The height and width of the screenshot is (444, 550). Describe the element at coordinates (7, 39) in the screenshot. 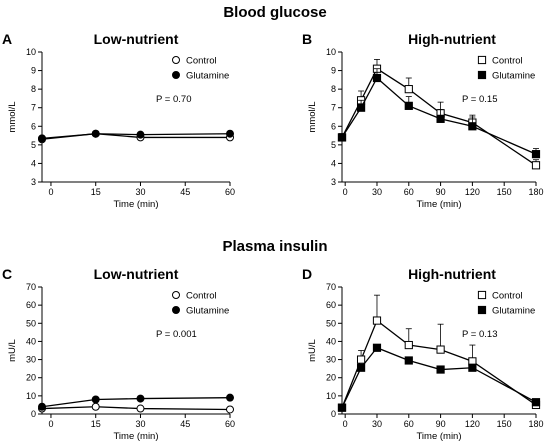

I see `panel-letter: A` at that location.